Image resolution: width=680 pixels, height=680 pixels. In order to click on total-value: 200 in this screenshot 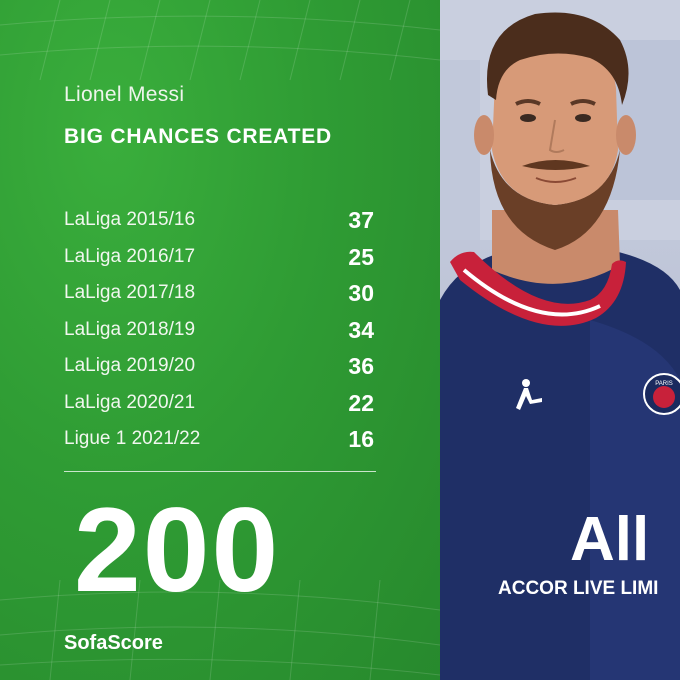, I will do `click(177, 550)`.